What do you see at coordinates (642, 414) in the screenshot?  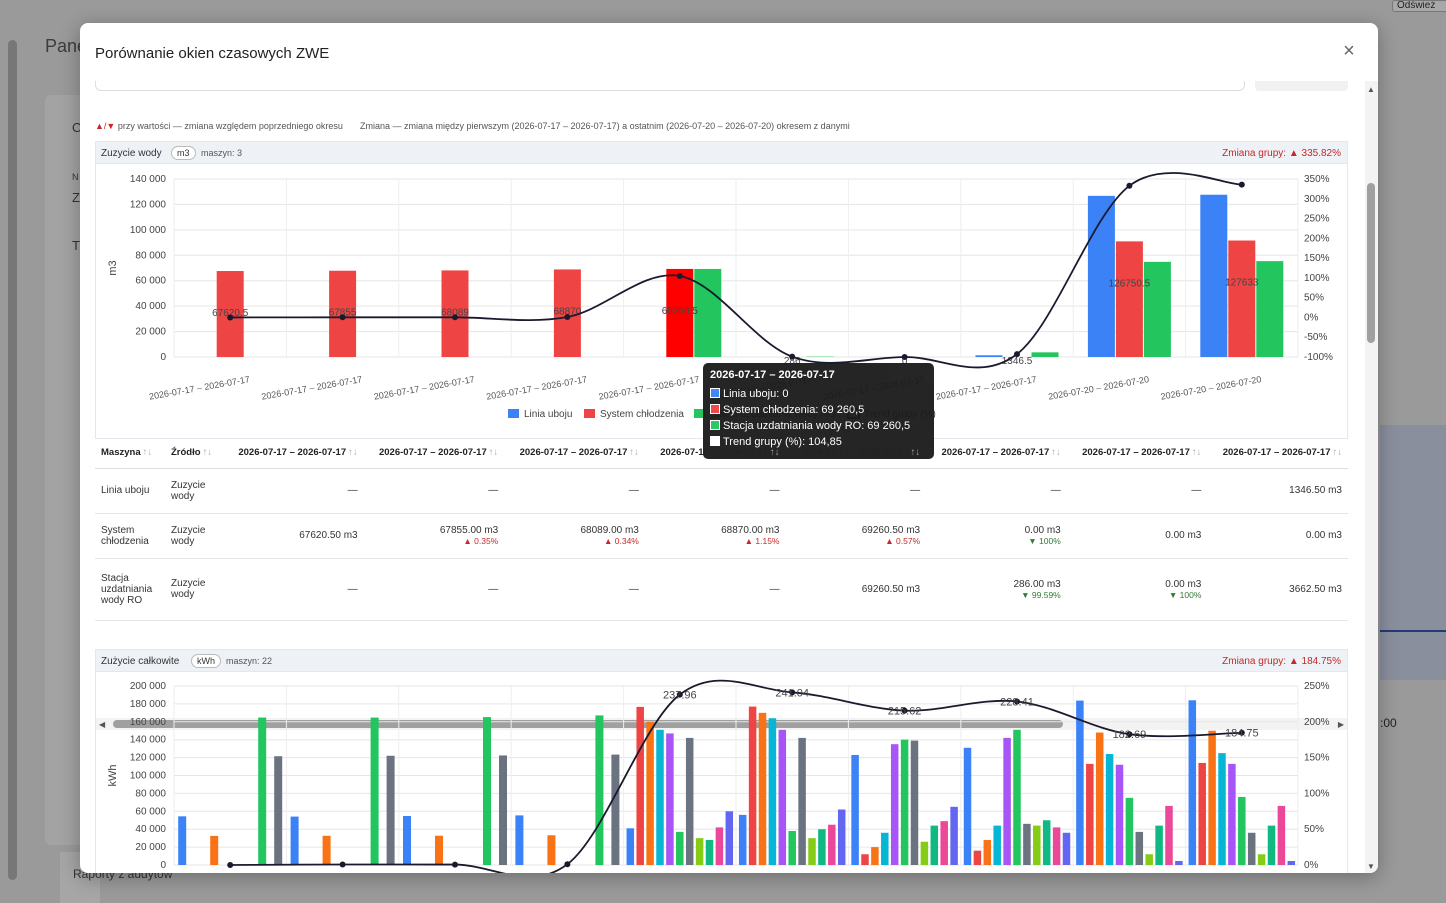 I see `legend-label: System chłodzenia` at bounding box center [642, 414].